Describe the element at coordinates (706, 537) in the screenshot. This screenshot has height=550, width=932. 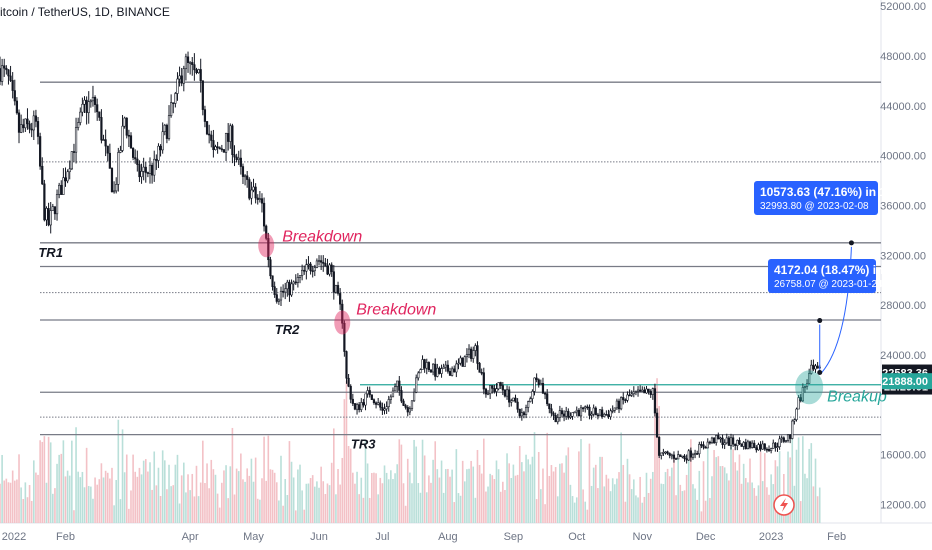
I see `x-tick-label: Dec` at that location.